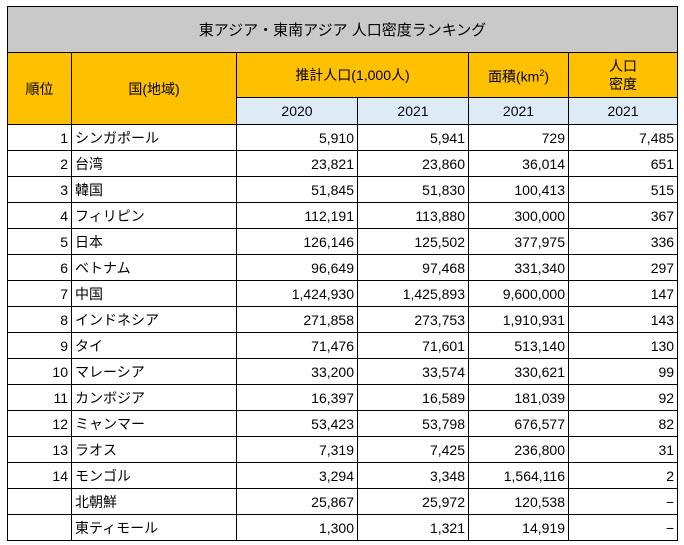  I want to click on country-cell: タイ, so click(154, 345).